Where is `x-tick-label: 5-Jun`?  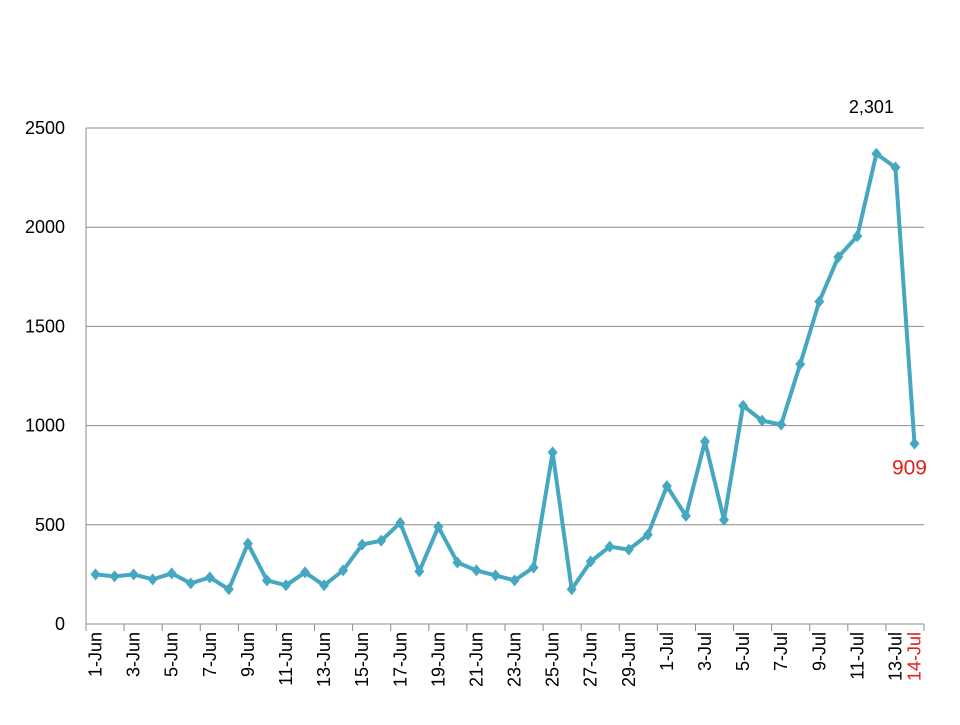
x-tick-label: 5-Jun is located at coordinates (172, 654).